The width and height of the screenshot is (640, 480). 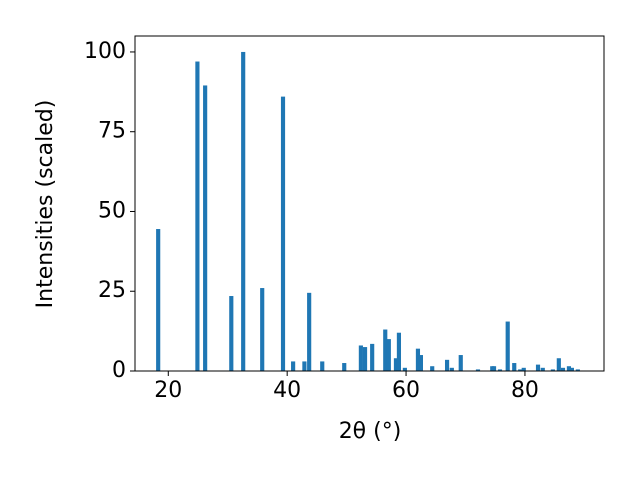 I want to click on y-tick-label: 50, so click(x=112, y=210).